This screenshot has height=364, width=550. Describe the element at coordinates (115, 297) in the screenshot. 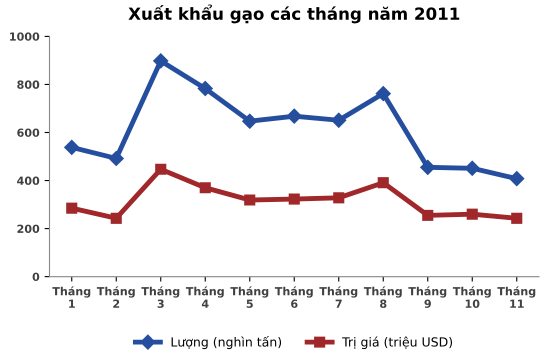

I see `x-tick-label: Tháng 2` at that location.